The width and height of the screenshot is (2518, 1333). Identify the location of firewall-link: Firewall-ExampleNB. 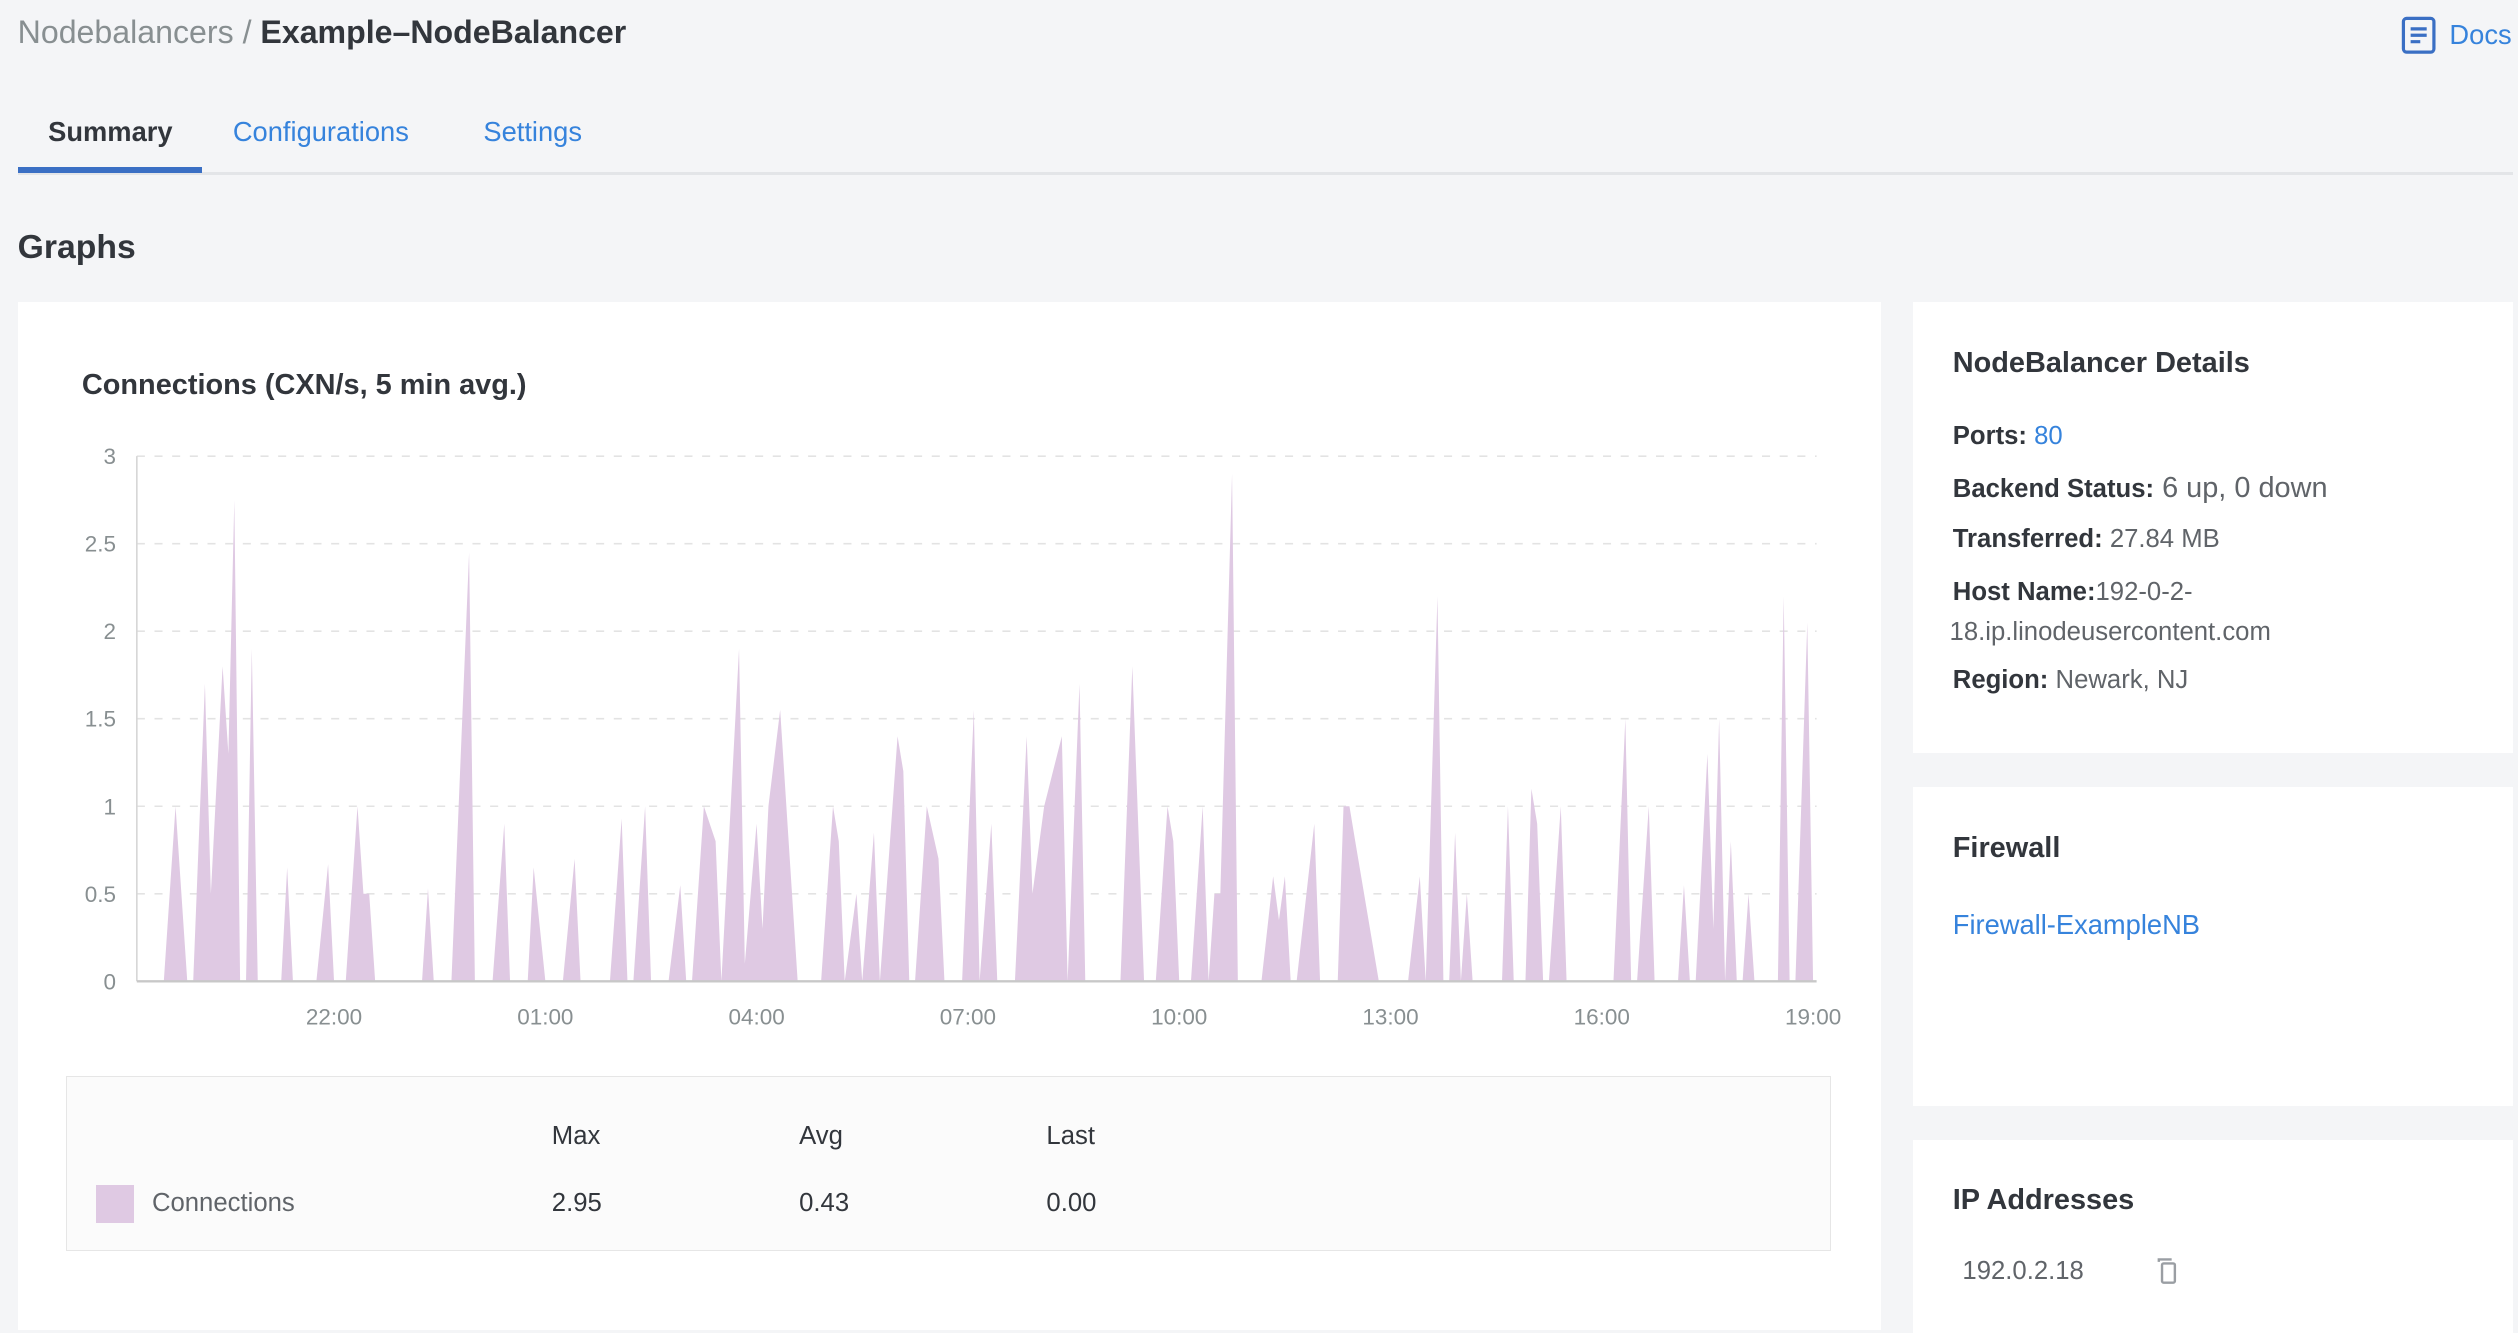
(2076, 924).